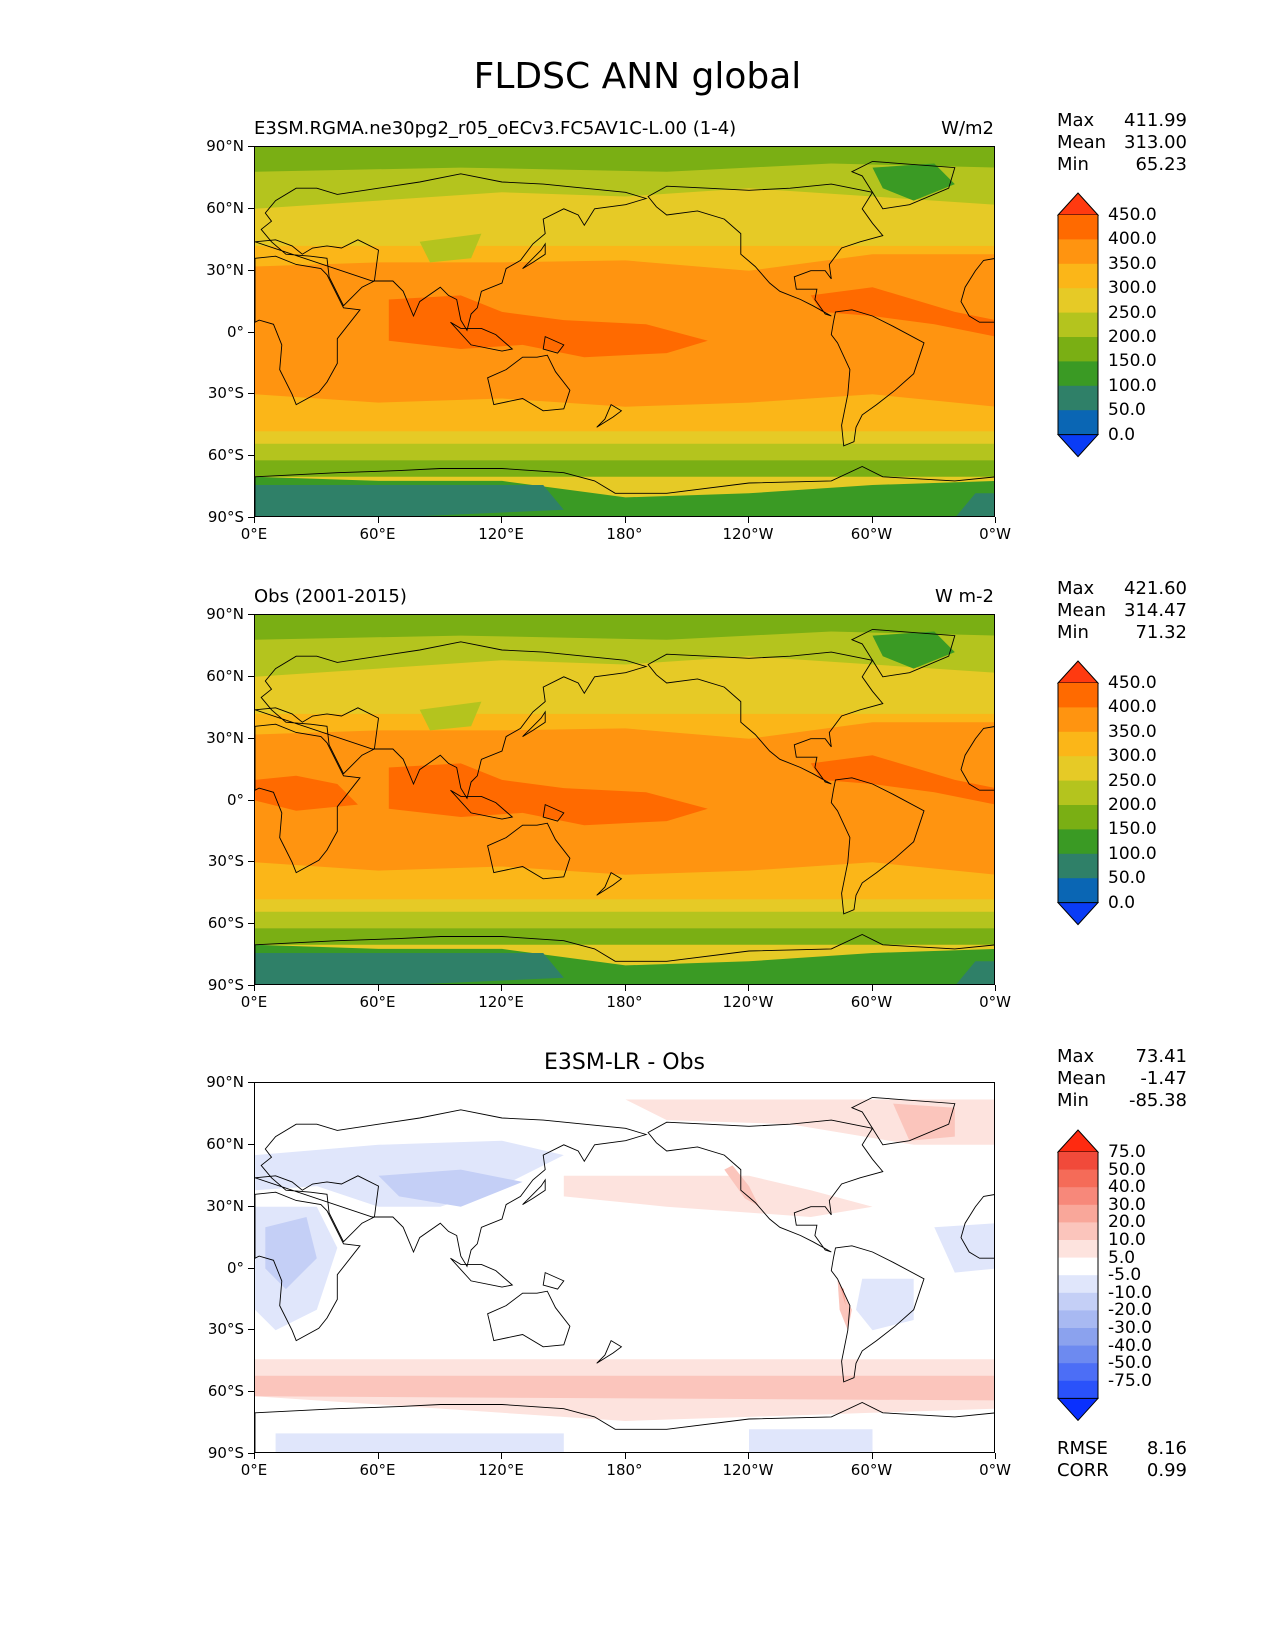  What do you see at coordinates (1130, 1363) in the screenshot?
I see `colorbar-label: -50.0` at bounding box center [1130, 1363].